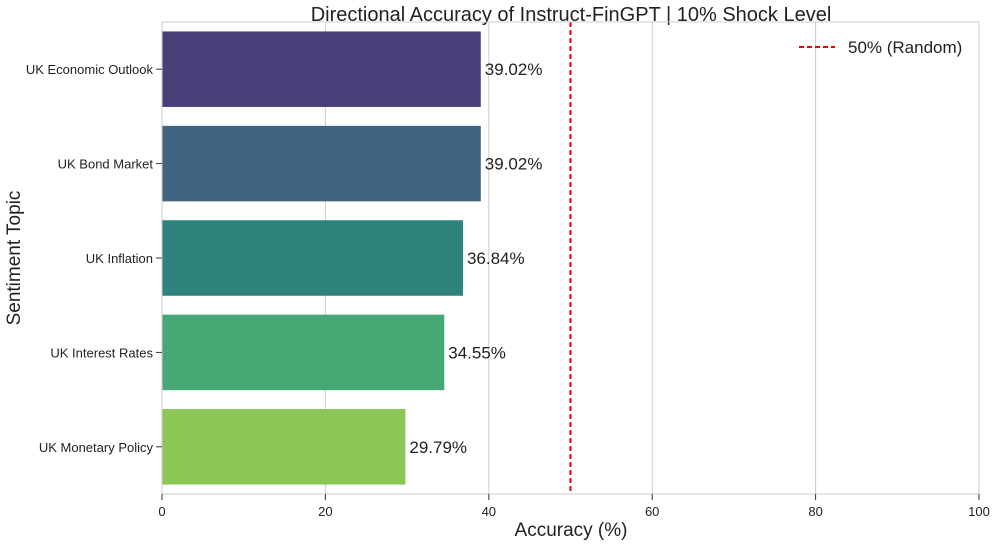 This screenshot has height=544, width=996. What do you see at coordinates (652, 511) in the screenshot?
I see `x-tick-label-60: 60` at bounding box center [652, 511].